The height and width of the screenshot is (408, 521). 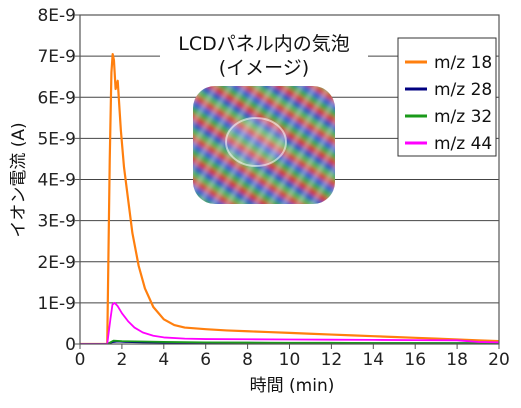 What do you see at coordinates (463, 90) in the screenshot?
I see `legend-label: m/z 28` at bounding box center [463, 90].